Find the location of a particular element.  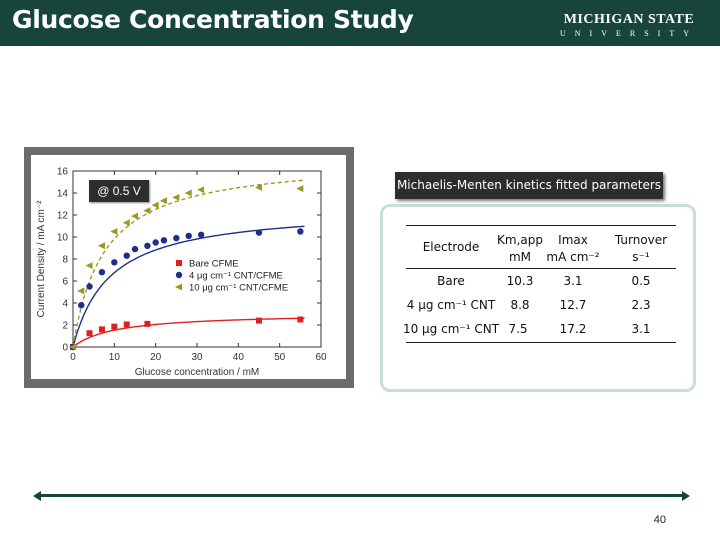

row-cnt10-turnover: 3.1 is located at coordinates (641, 329).